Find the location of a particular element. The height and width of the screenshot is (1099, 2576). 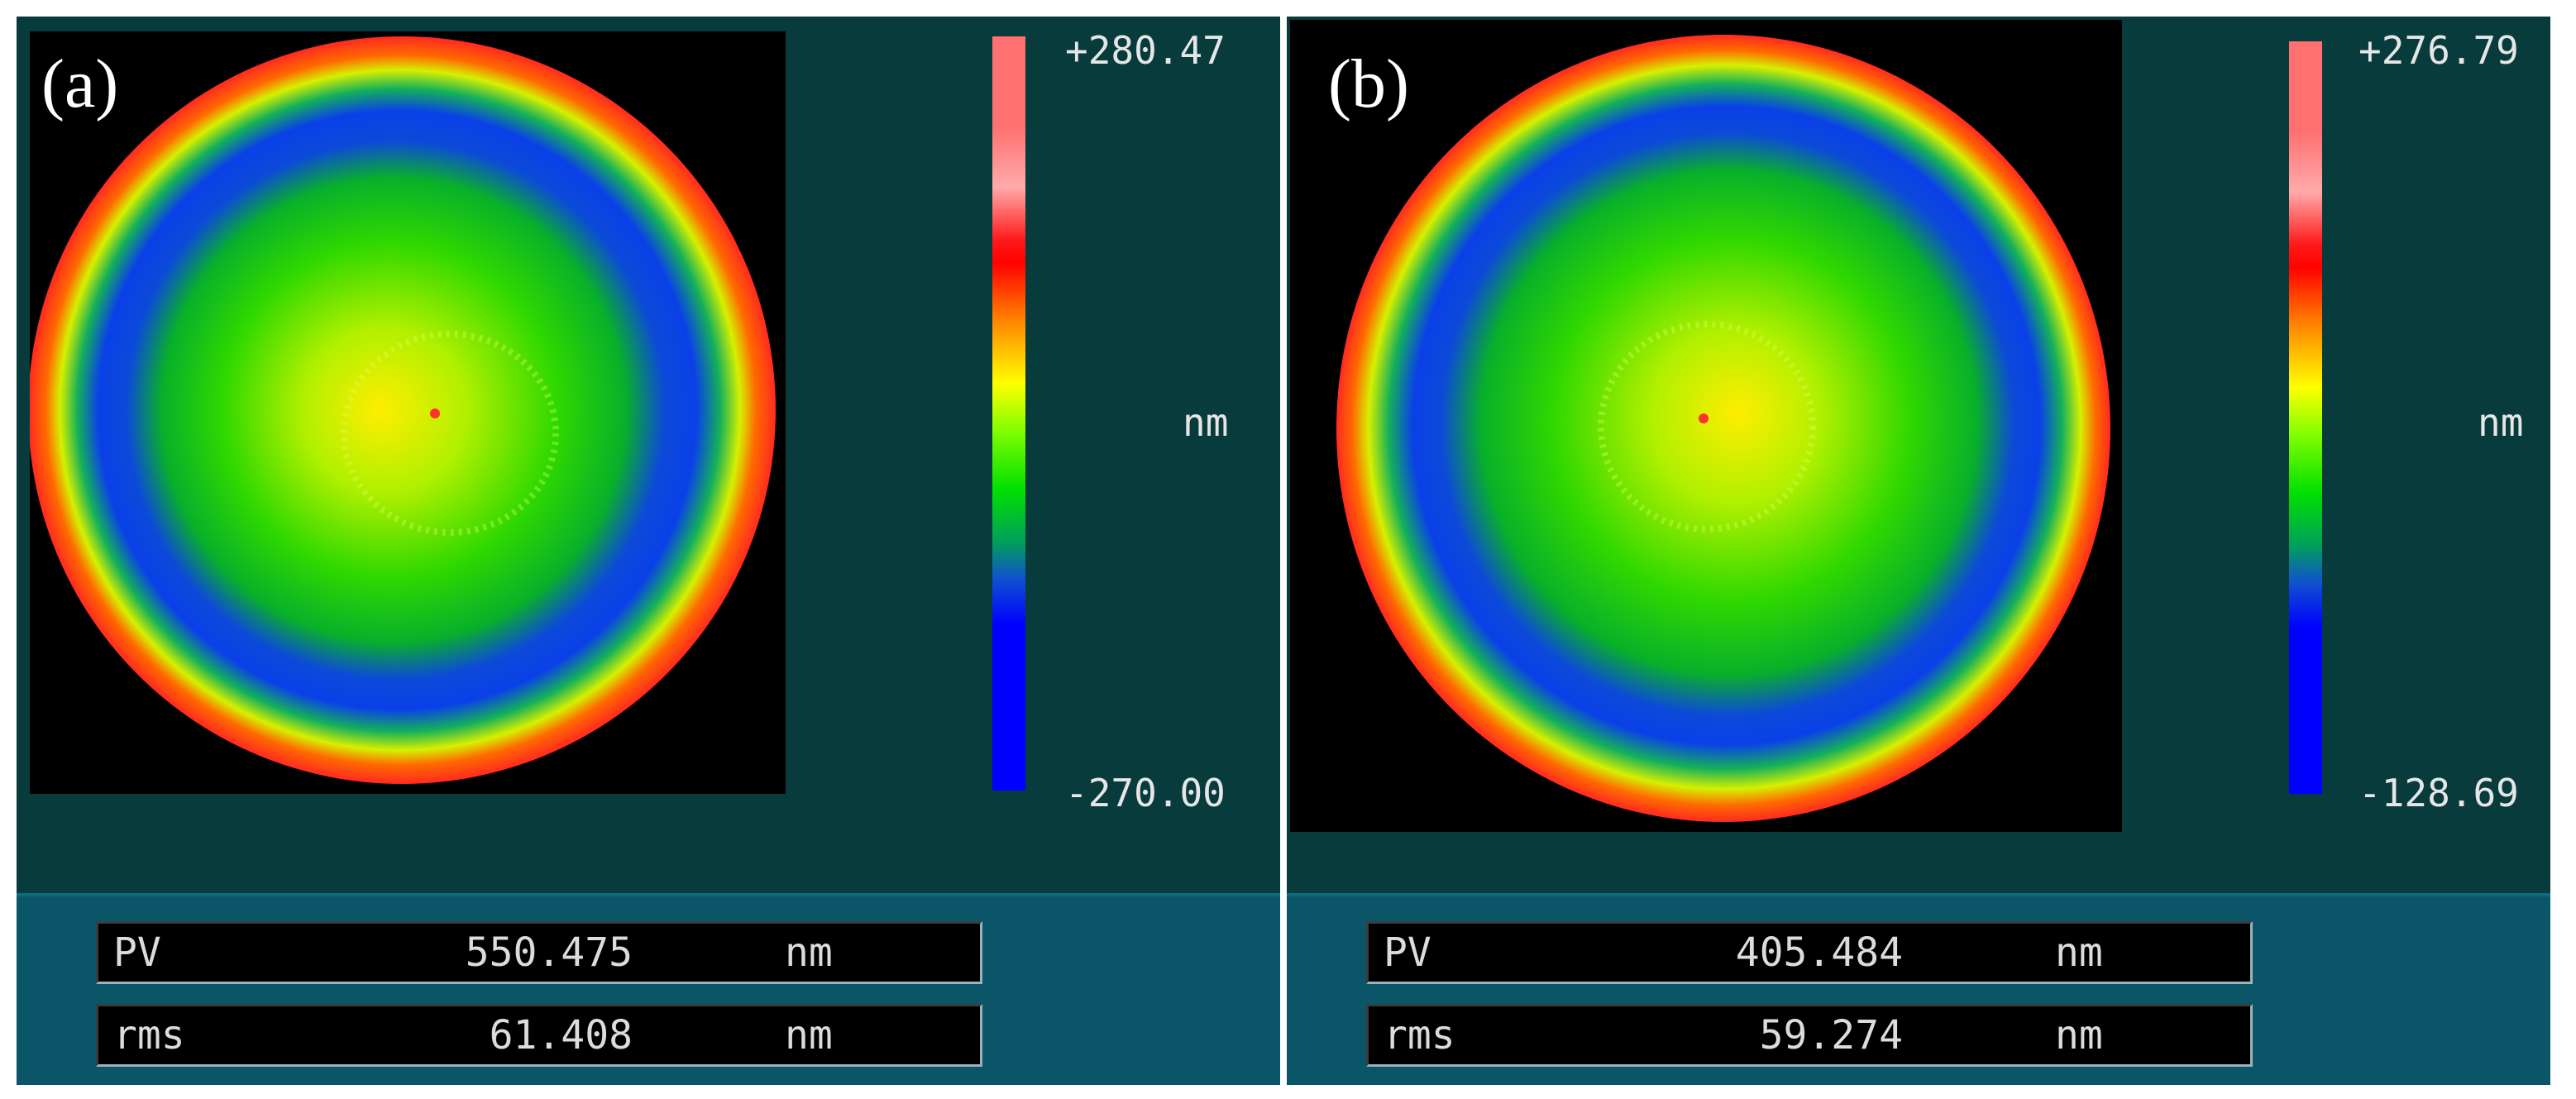

center-ring-b is located at coordinates (1707, 427).